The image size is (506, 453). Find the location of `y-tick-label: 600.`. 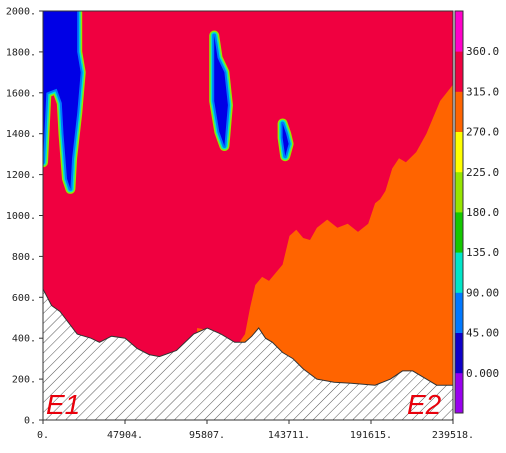

y-tick-label: 600. is located at coordinates (24, 298).